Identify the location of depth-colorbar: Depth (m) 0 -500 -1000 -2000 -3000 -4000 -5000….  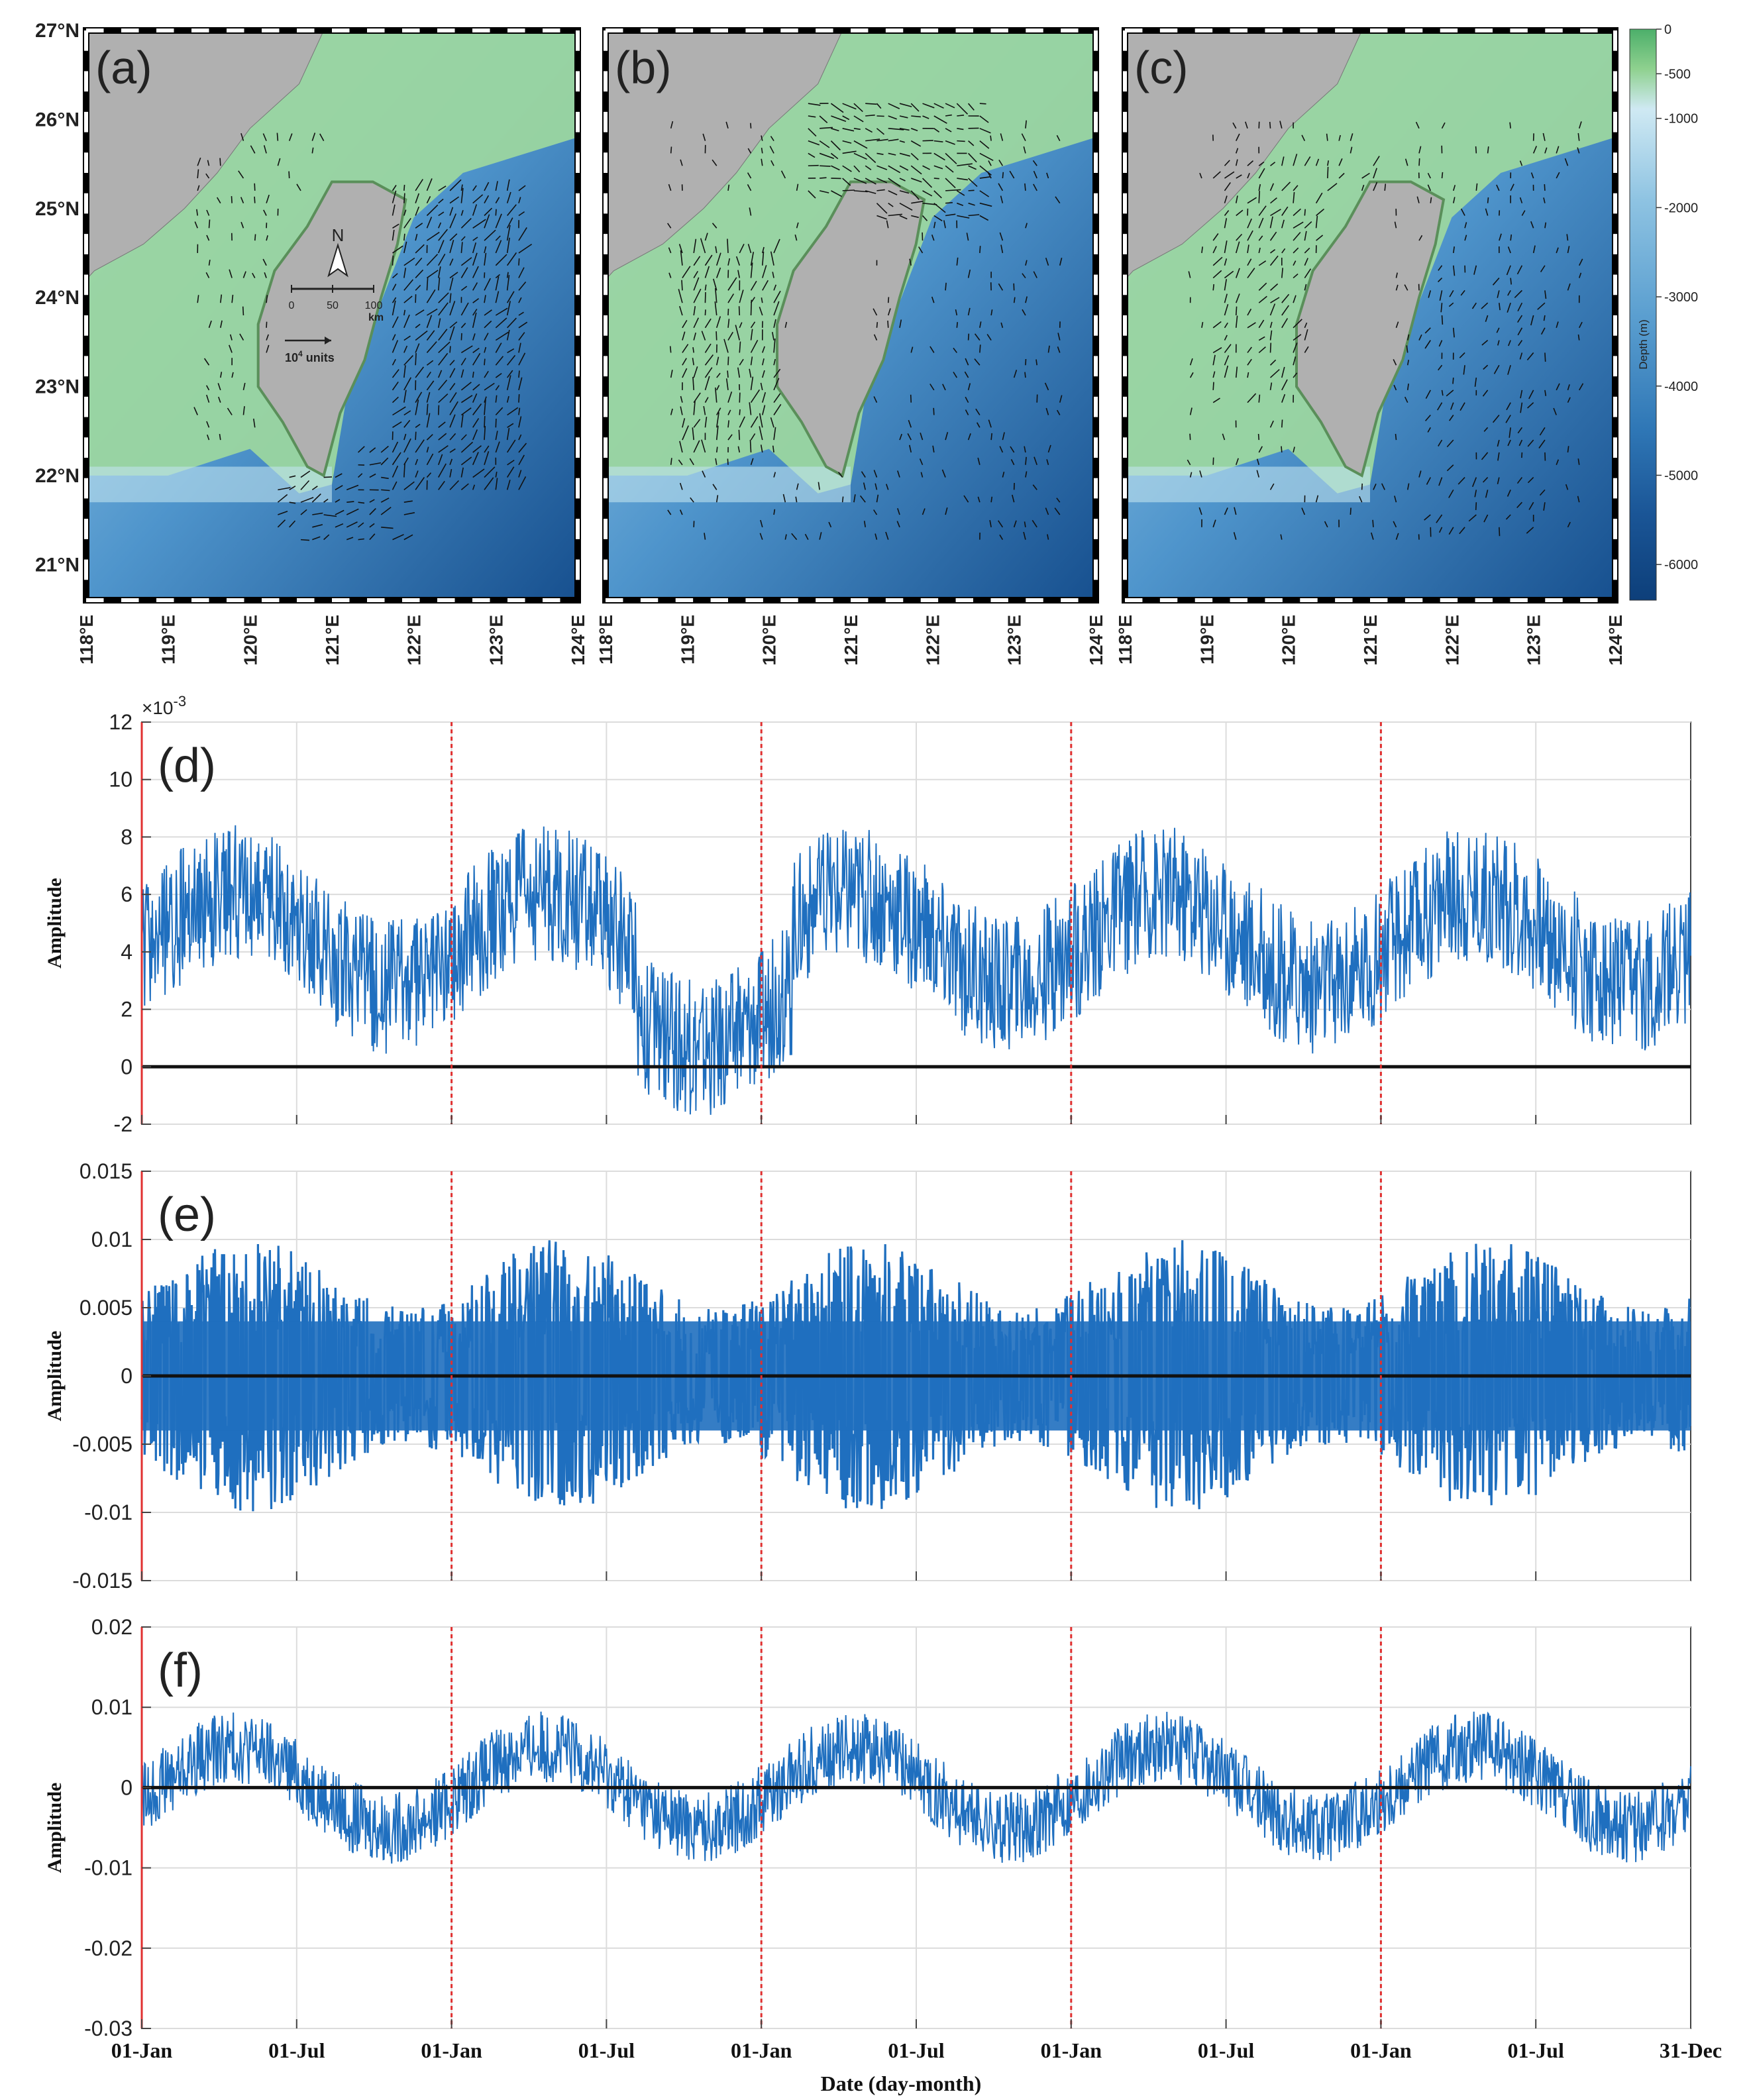
(1663, 312).